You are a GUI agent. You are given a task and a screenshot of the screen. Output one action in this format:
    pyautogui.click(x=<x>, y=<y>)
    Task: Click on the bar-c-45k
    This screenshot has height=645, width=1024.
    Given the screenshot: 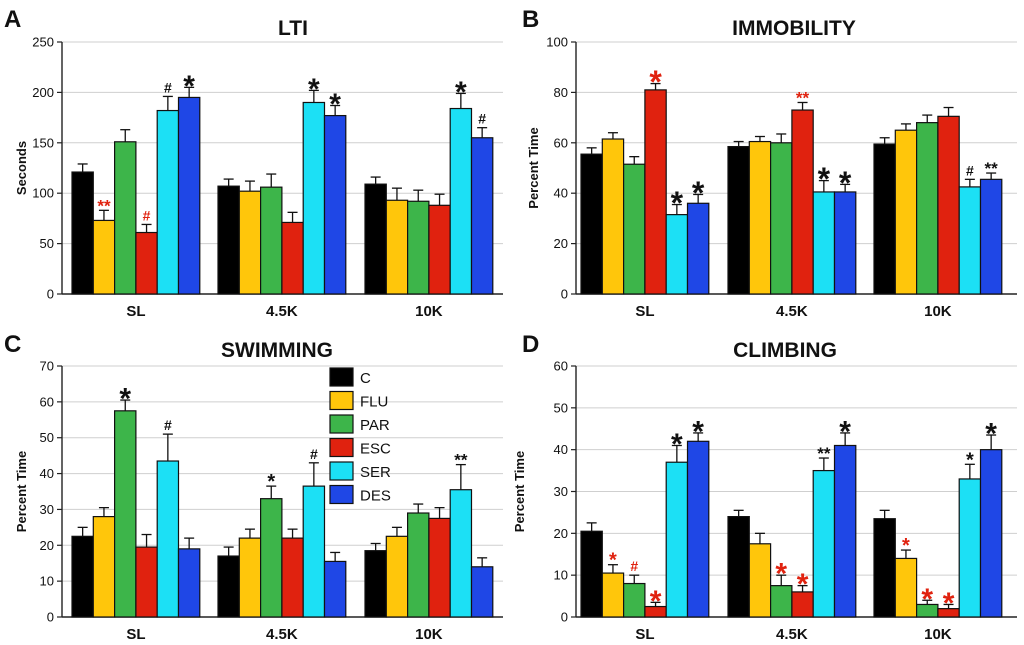 What is the action you would take?
    pyautogui.click(x=738, y=220)
    